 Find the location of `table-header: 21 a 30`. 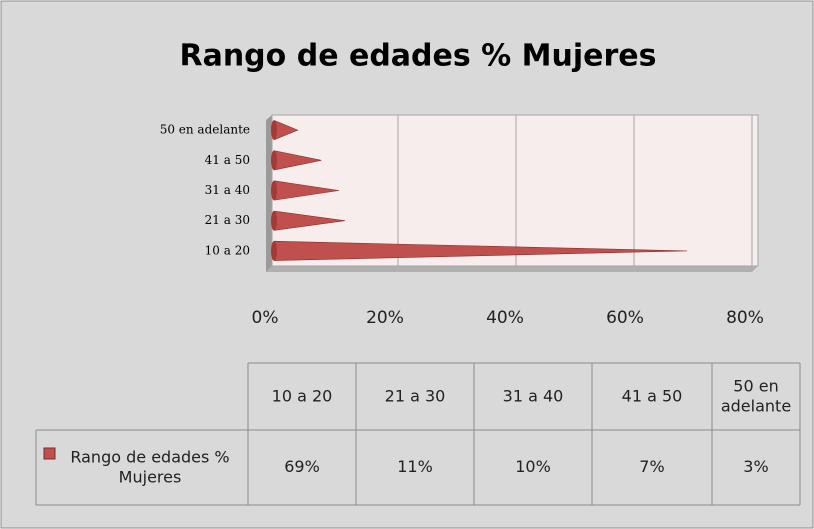

table-header: 21 a 30 is located at coordinates (415, 395).